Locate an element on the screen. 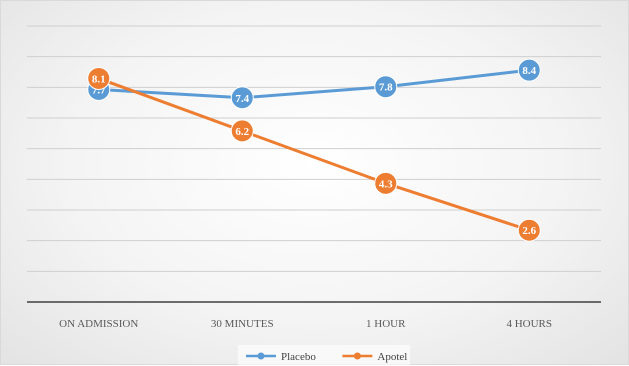 The height and width of the screenshot is (366, 629). legend-label-apotel: Apotel is located at coordinates (392, 357).